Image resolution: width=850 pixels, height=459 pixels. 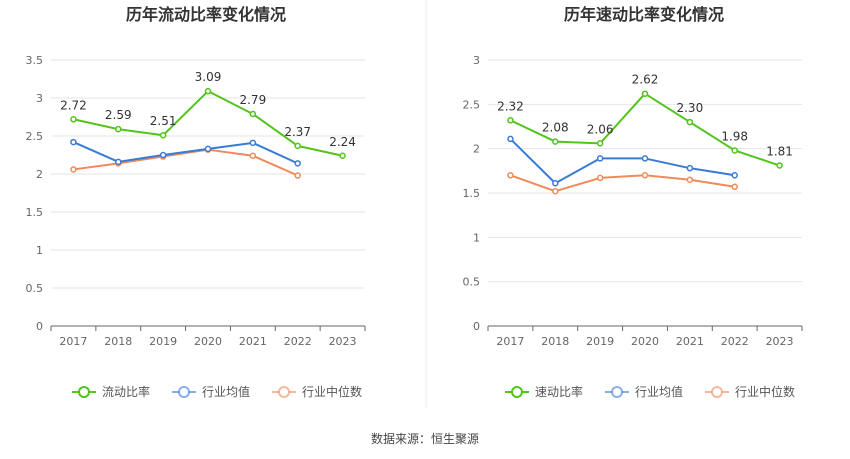 What do you see at coordinates (645, 80) in the screenshot?
I see `data-label: 2.62` at bounding box center [645, 80].